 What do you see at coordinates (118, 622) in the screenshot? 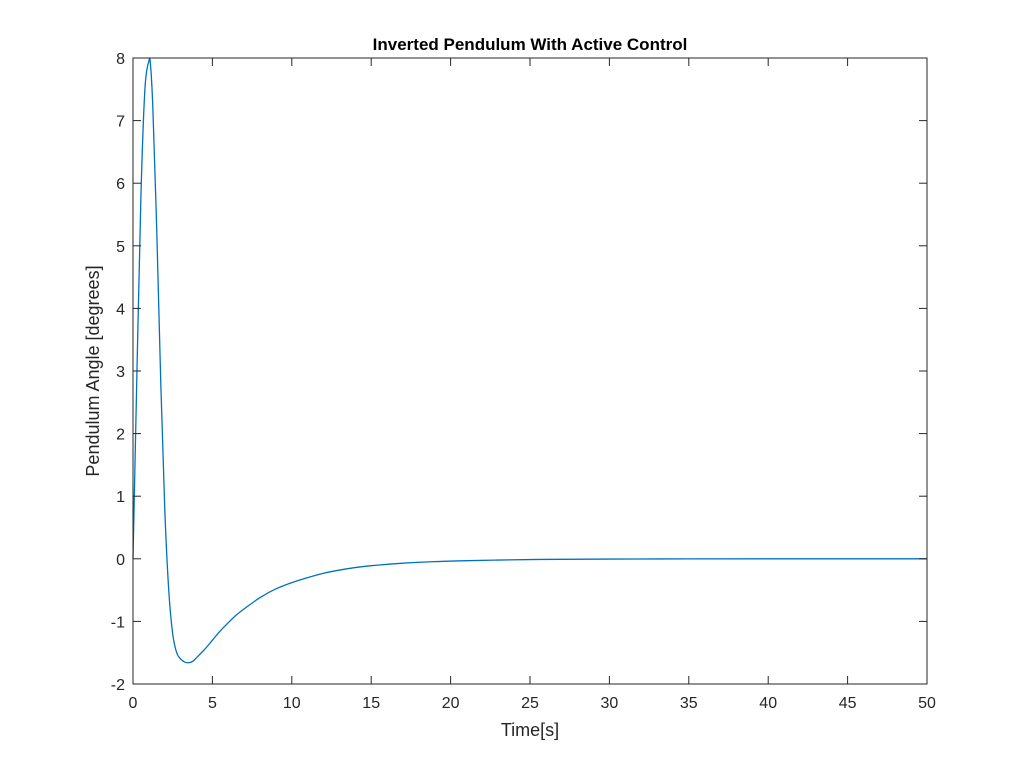
I see `y-tick-label: -1` at bounding box center [118, 622].